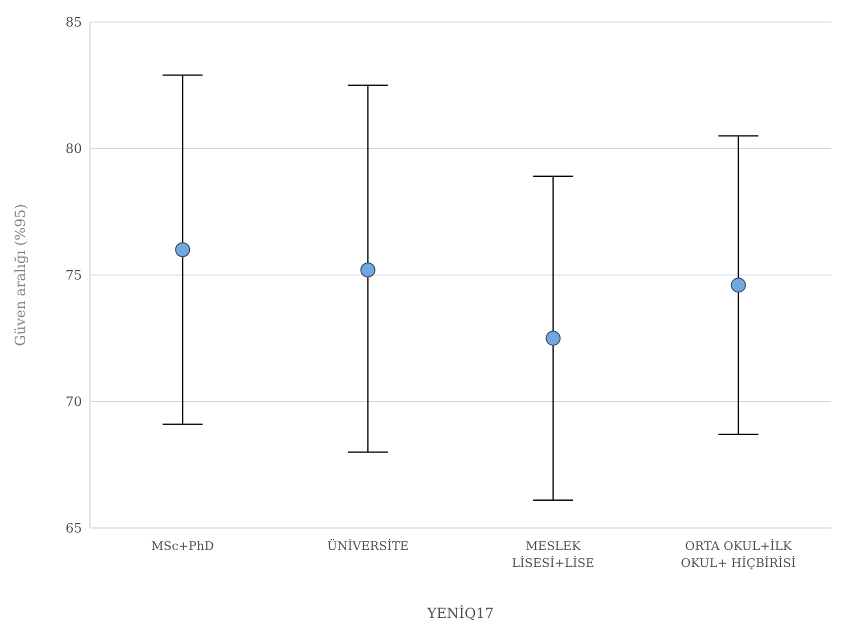  What do you see at coordinates (368, 545) in the screenshot?
I see `x-tick-label: ÜNİVERSİTE` at bounding box center [368, 545].